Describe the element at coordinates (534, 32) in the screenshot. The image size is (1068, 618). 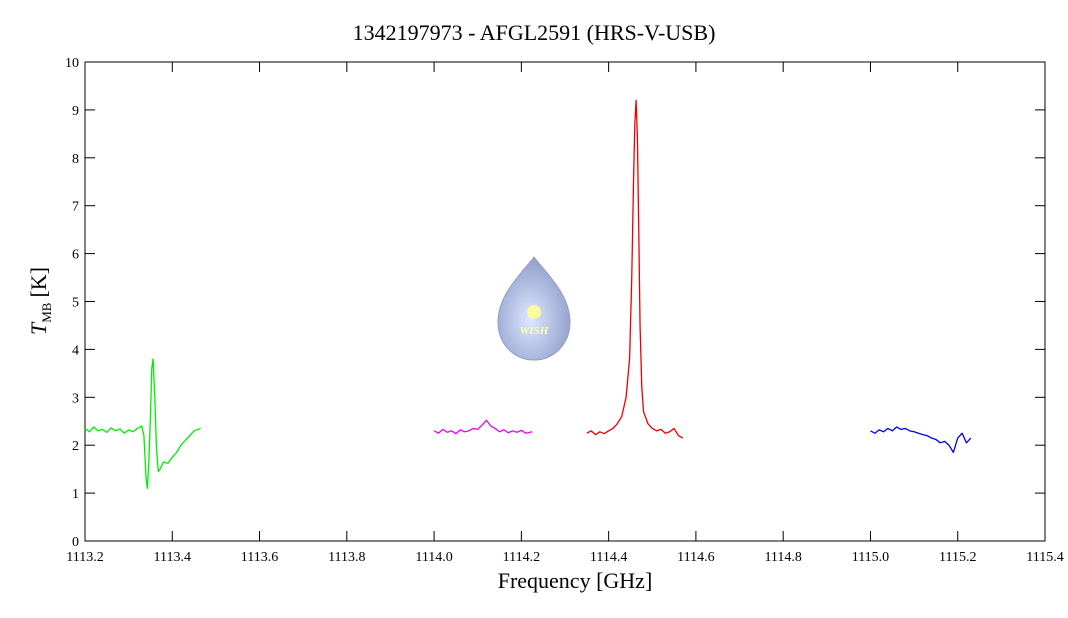
I see `chart-title: 1342197973 - AFGL2591 (HRS-V-USB)` at that location.